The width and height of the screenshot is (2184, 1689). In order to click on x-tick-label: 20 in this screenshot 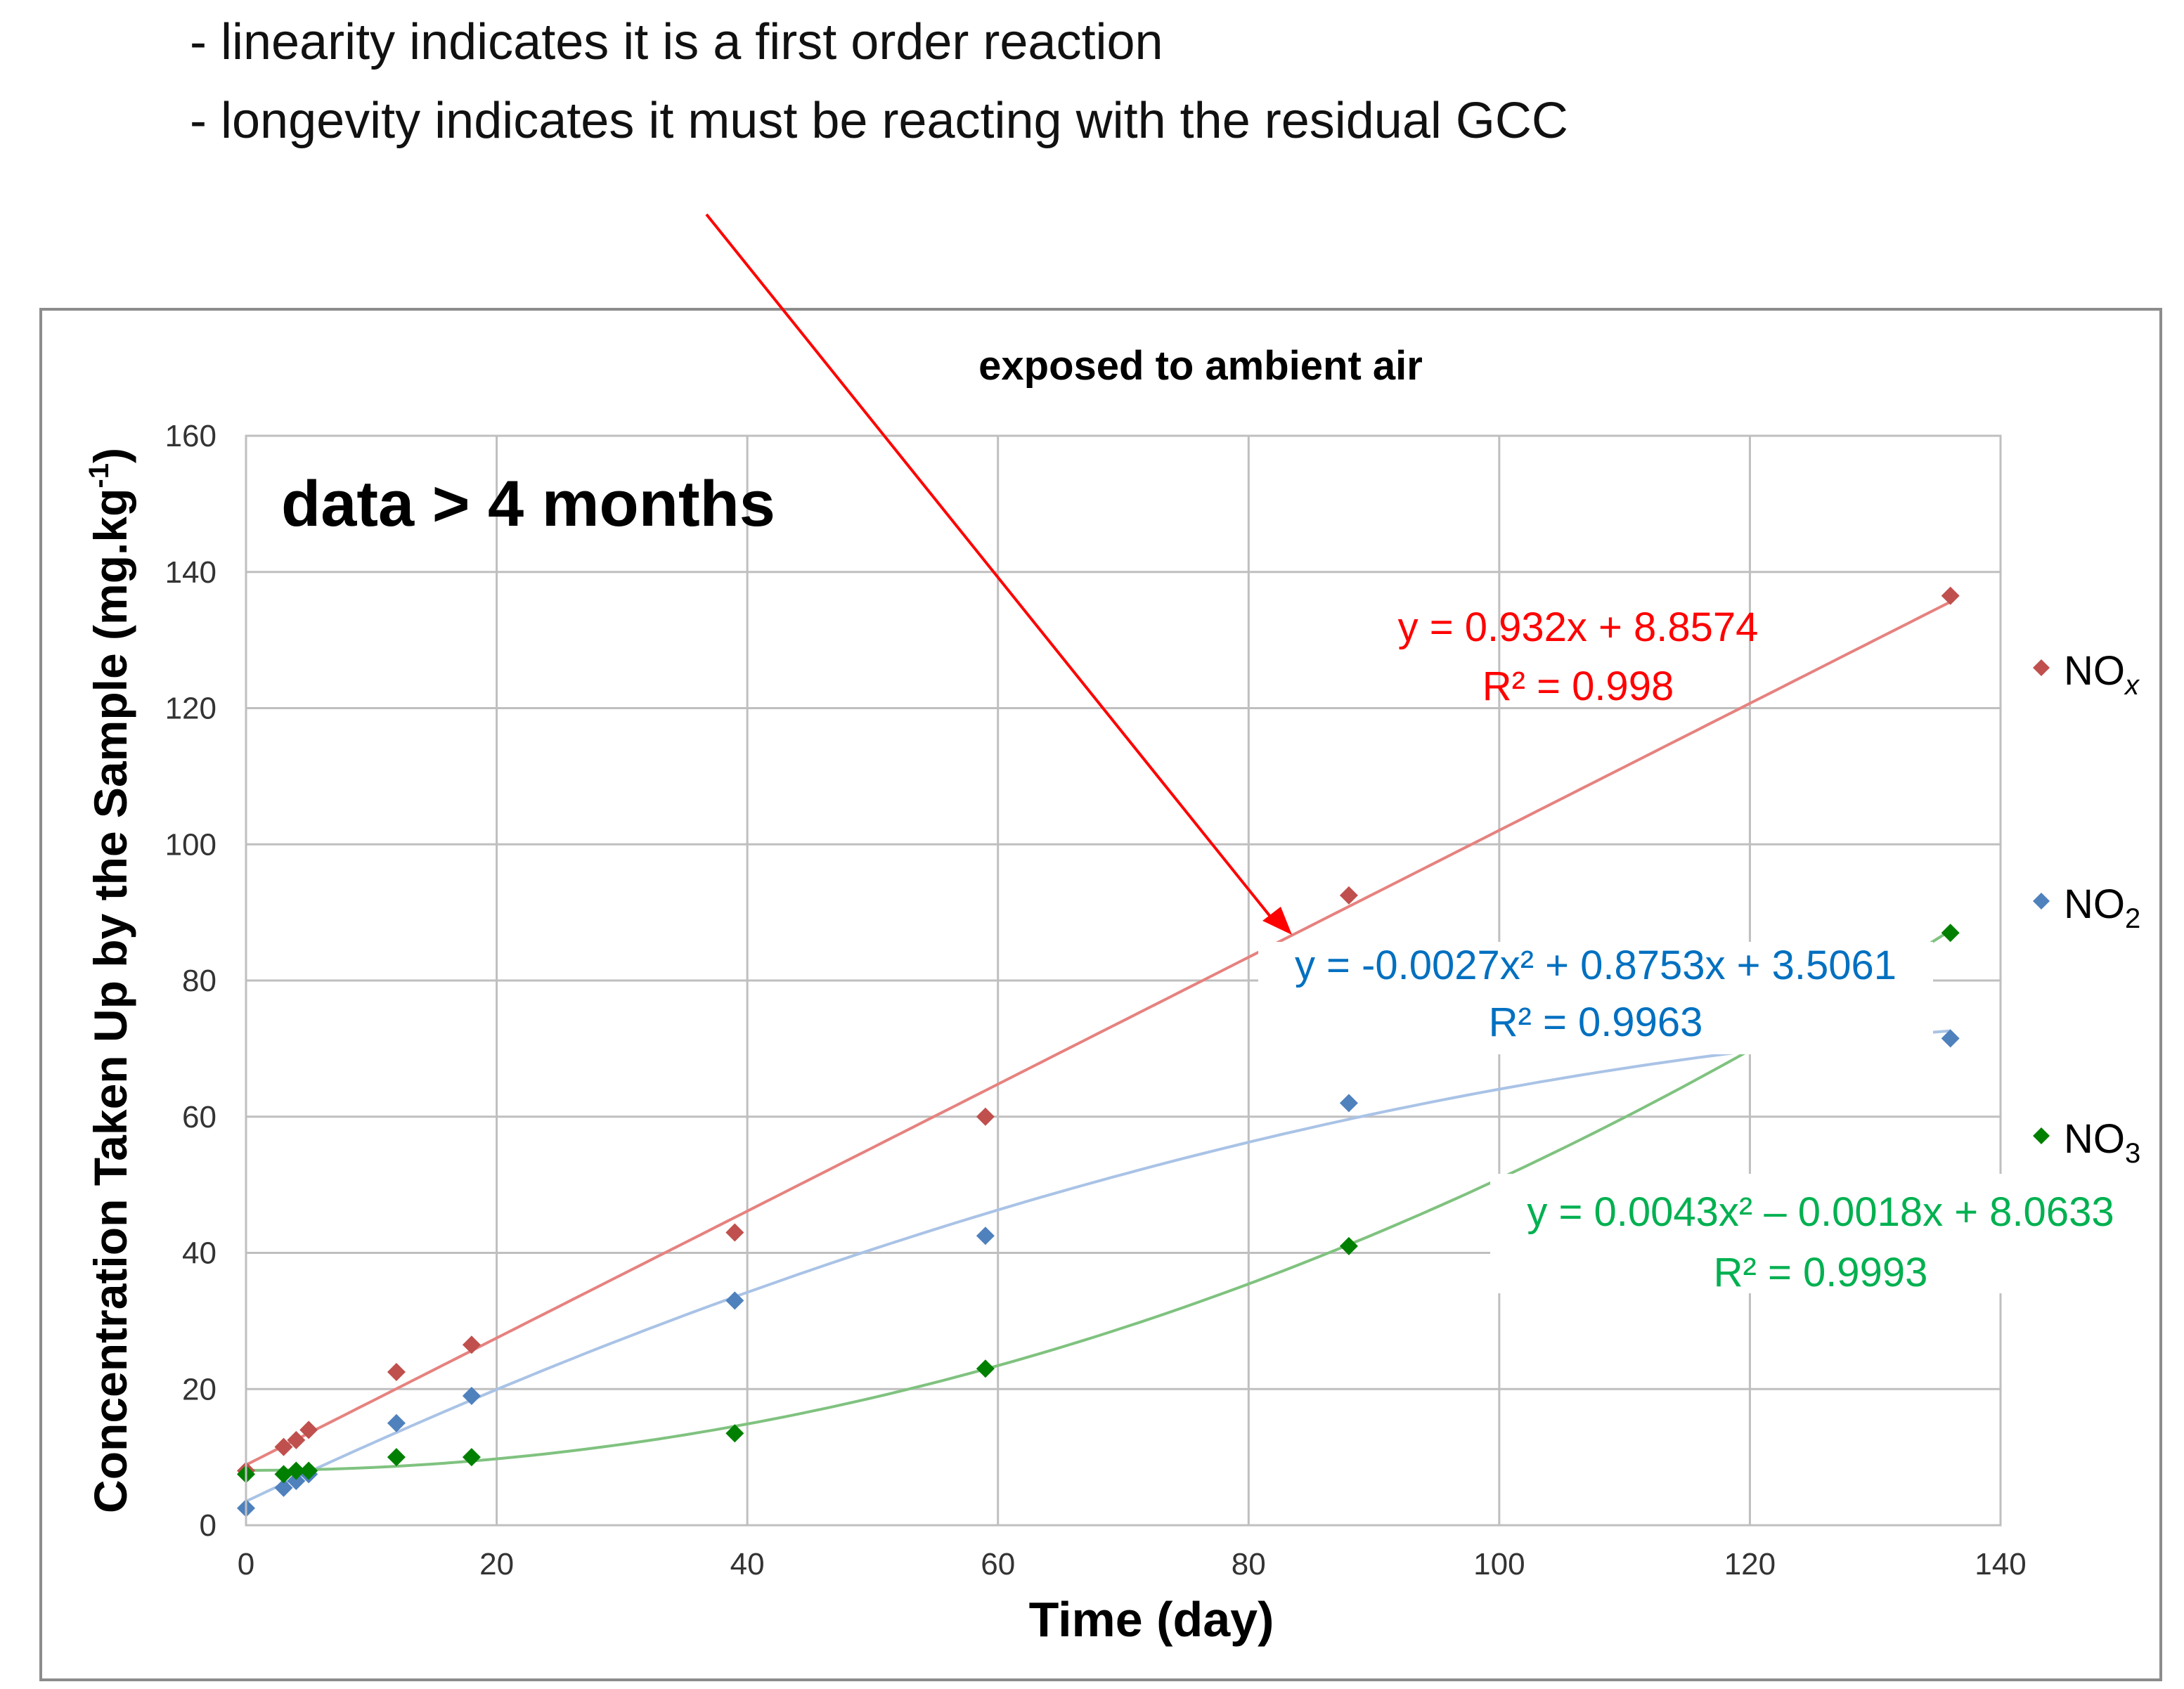, I will do `click(496, 1564)`.